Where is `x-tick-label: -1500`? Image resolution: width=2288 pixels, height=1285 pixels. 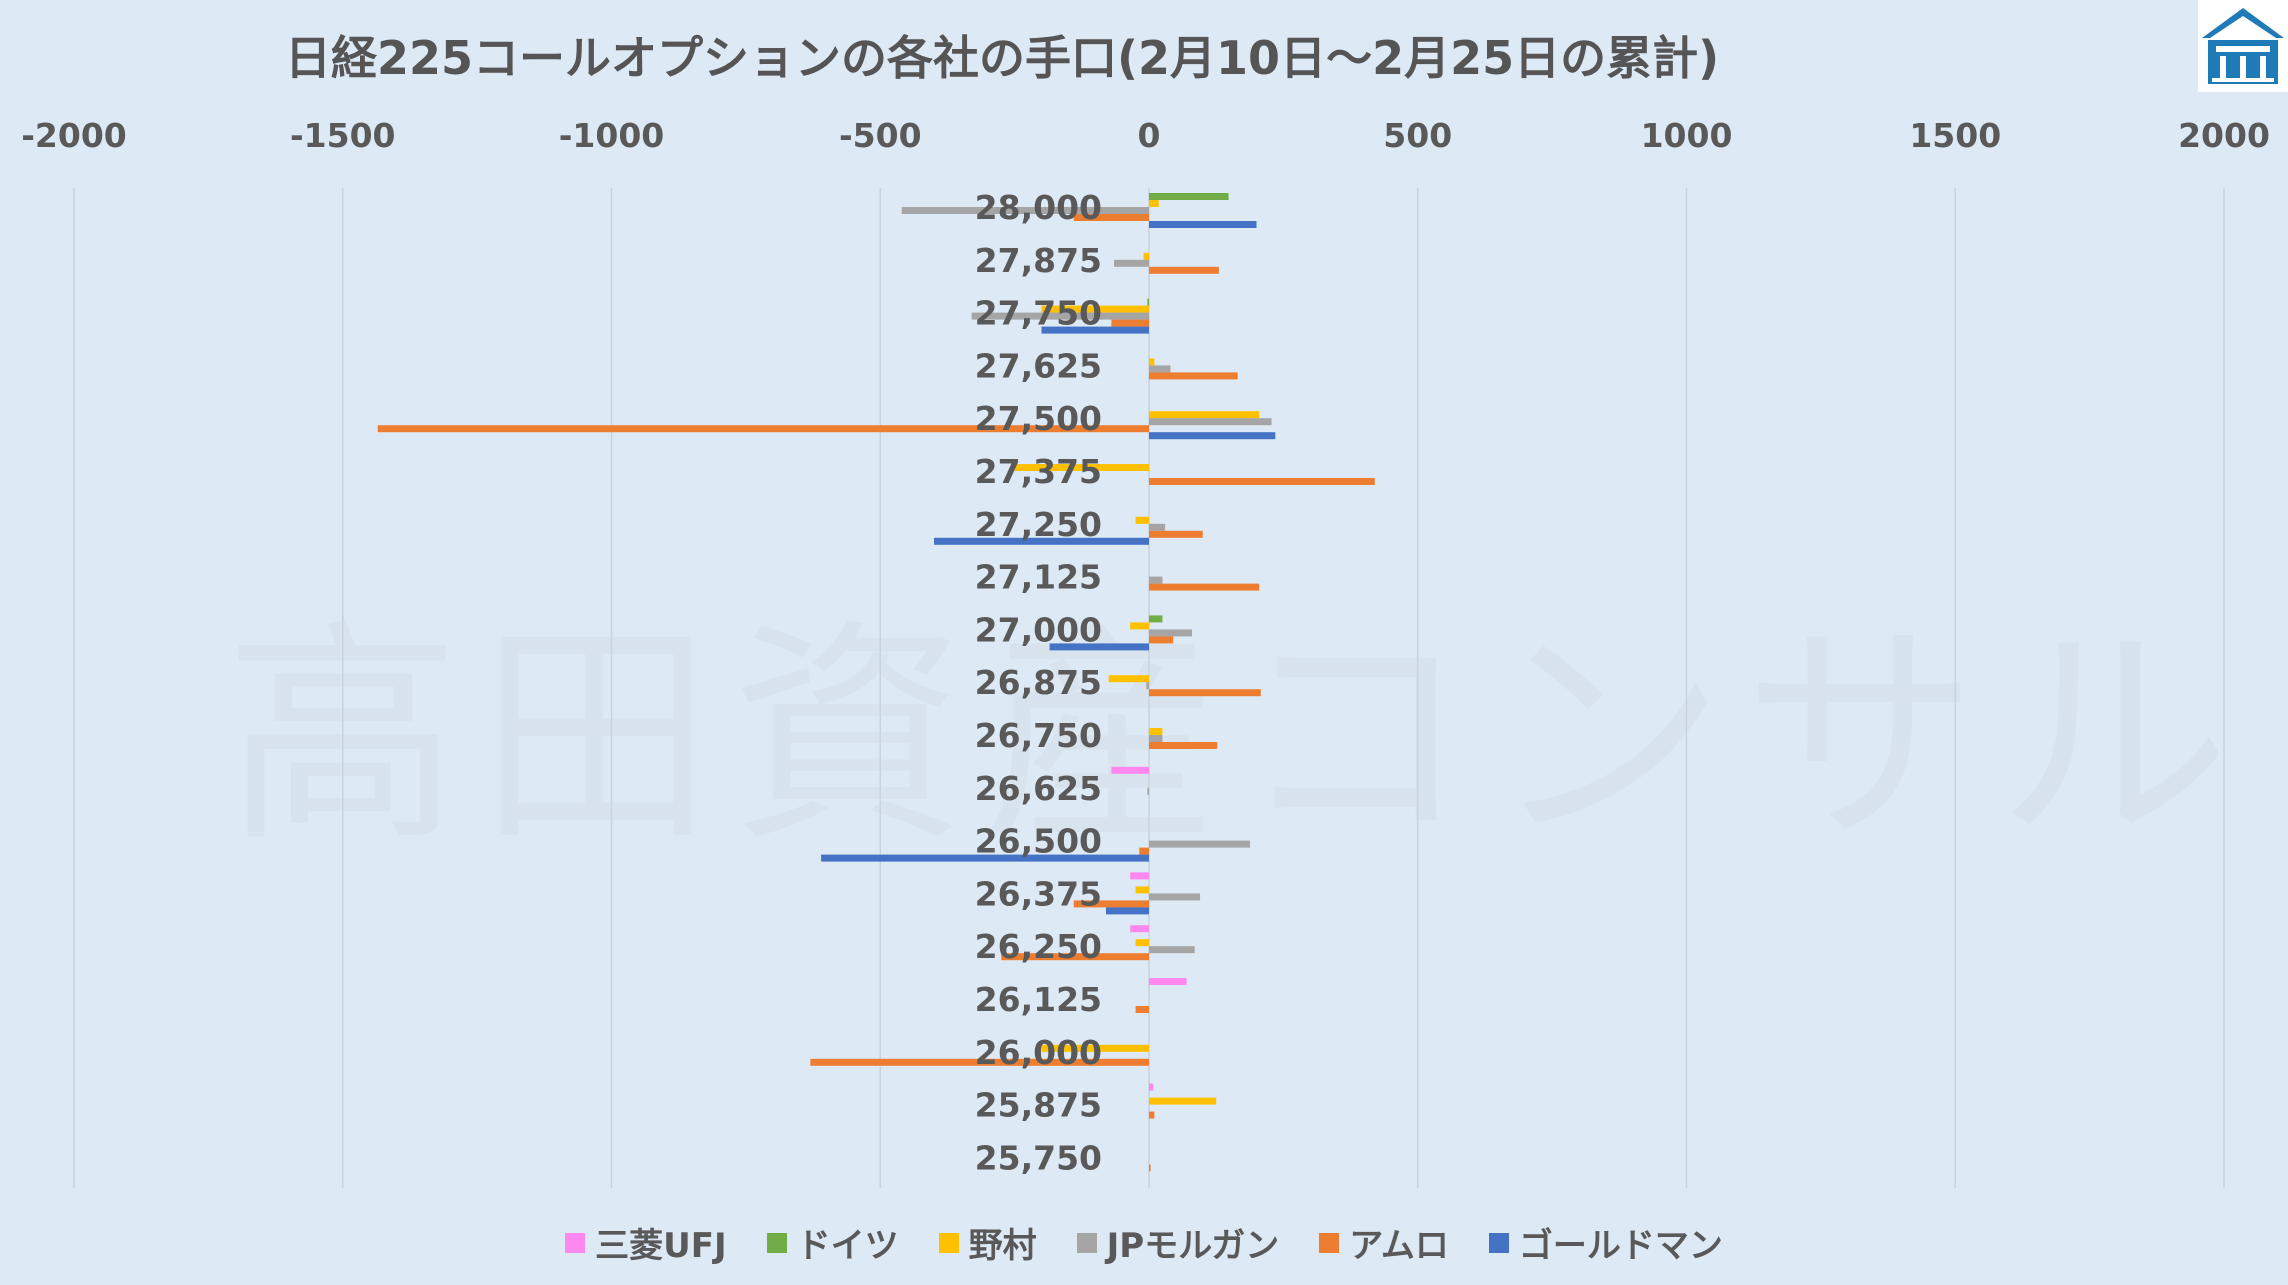 x-tick-label: -1500 is located at coordinates (343, 135).